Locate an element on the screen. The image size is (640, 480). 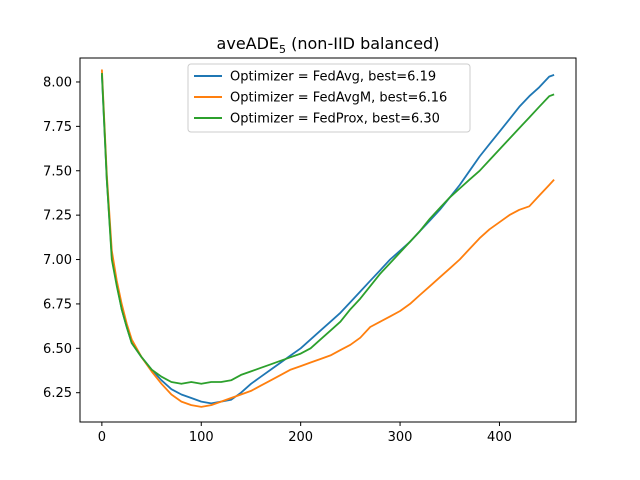
y-tick-label: 8.00 is located at coordinates (57, 82).